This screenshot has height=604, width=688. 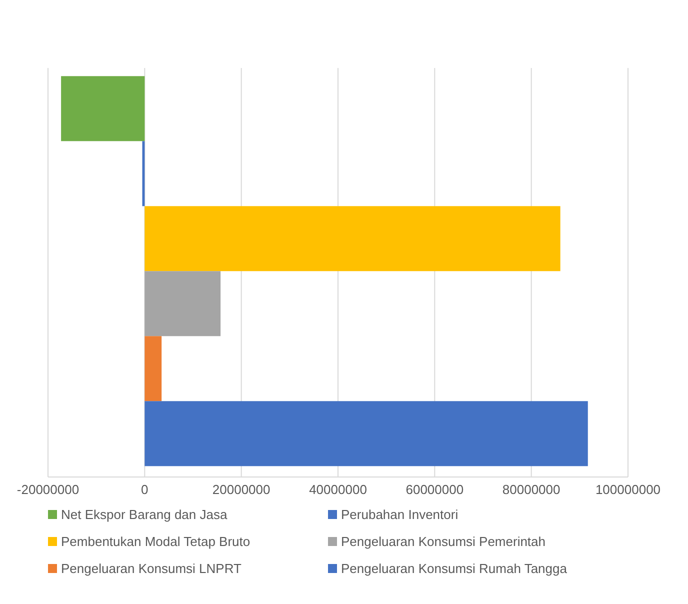 I want to click on x-tick-label: 60000000, so click(x=435, y=490).